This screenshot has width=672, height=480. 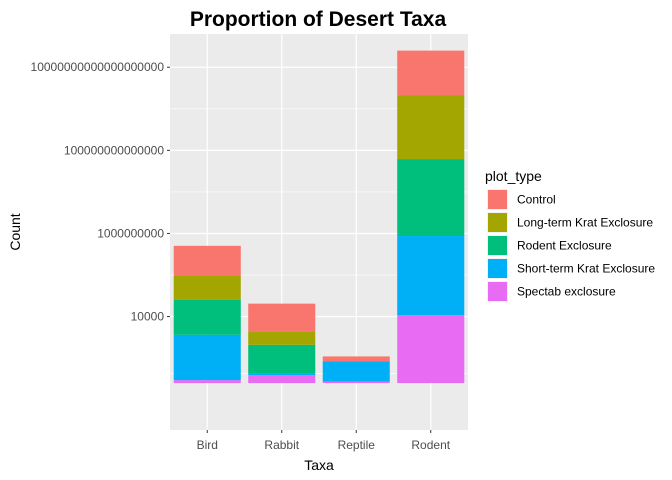 I want to click on y-tick-label: 100000000000000, so click(x=114, y=150).